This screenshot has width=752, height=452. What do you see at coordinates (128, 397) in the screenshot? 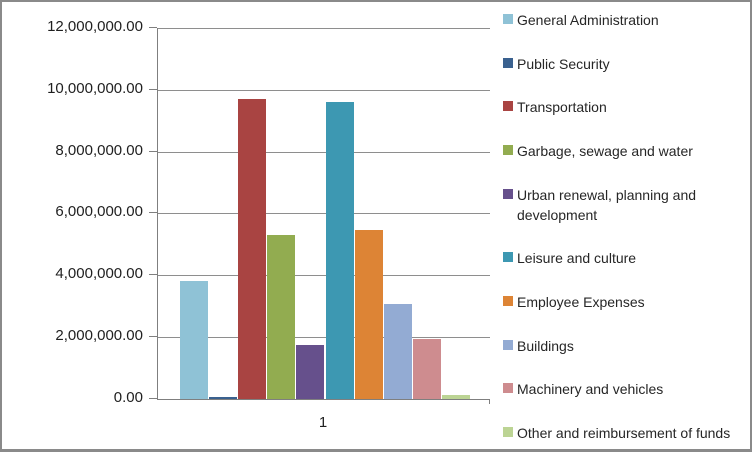
I see `y-axis-label: 0.00` at bounding box center [128, 397].